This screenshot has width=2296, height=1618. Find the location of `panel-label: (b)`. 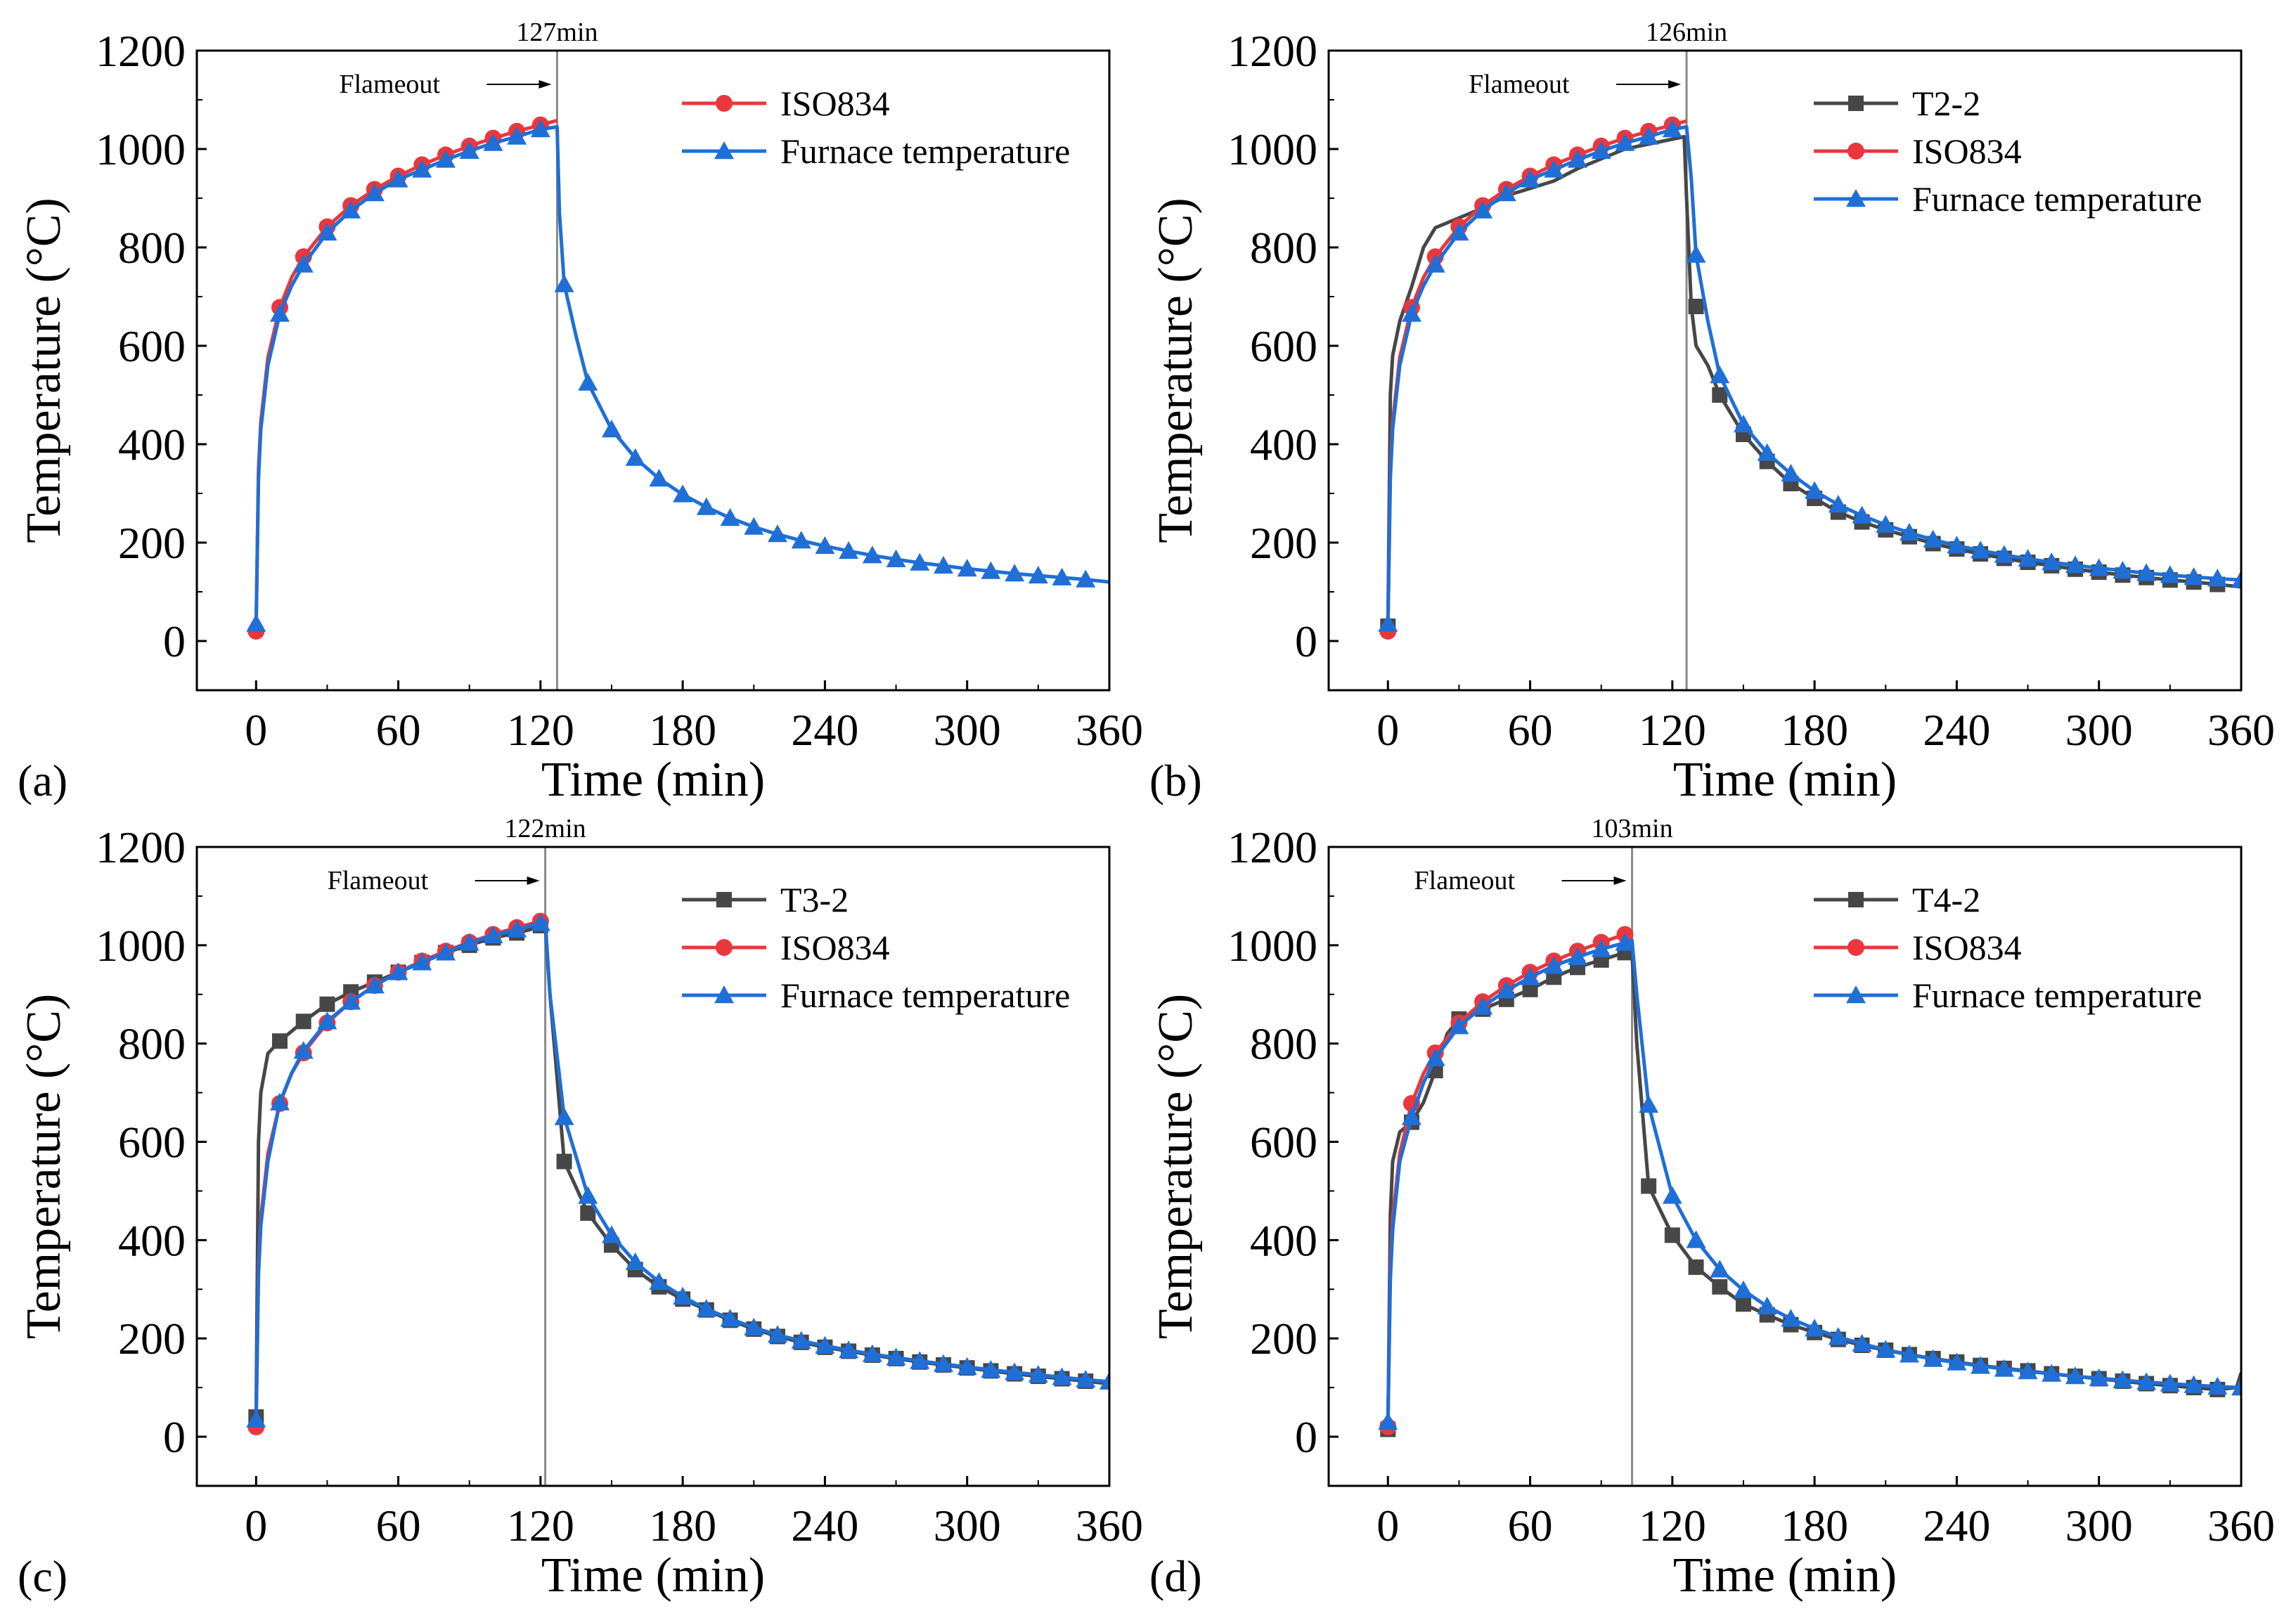

panel-label: (b) is located at coordinates (1175, 780).